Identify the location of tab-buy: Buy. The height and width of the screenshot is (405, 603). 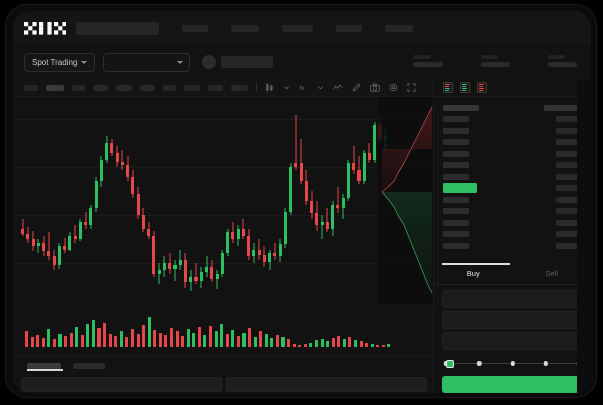
(473, 273).